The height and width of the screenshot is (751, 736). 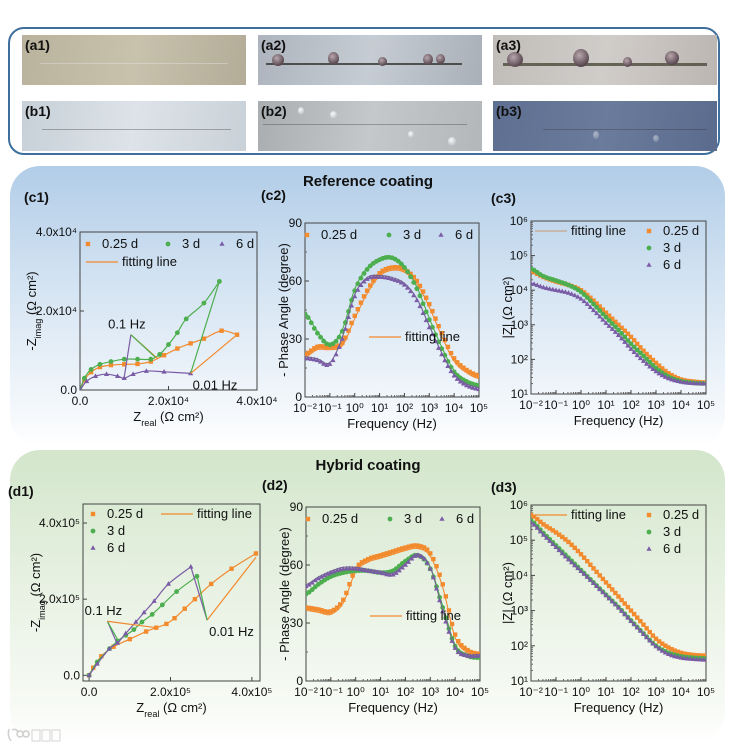 I want to click on y-axis-label: - Phase Angle (degree), so click(x=283, y=310).